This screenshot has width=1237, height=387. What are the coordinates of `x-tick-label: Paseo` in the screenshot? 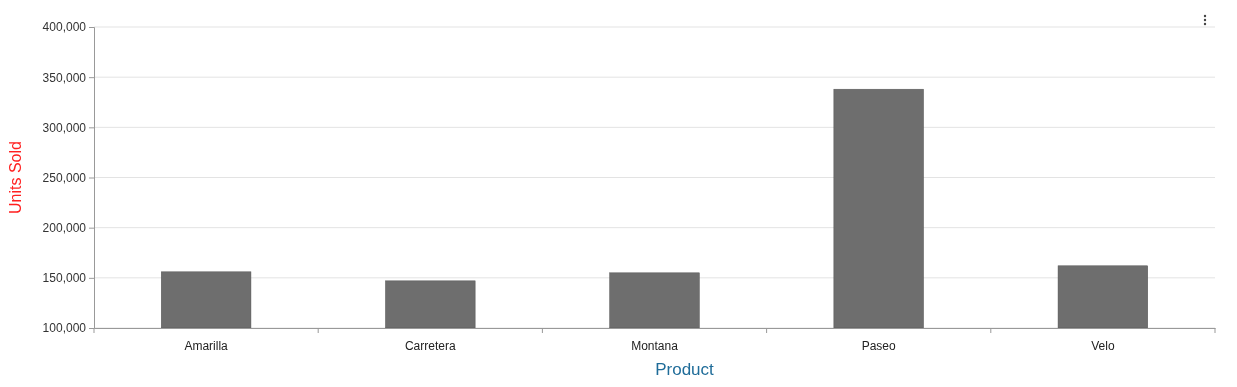 It's located at (879, 346).